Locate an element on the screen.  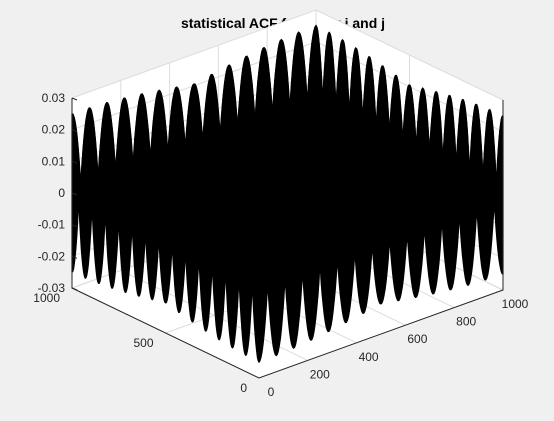
z-tick-label-1: -0.02 is located at coordinates (52, 256).